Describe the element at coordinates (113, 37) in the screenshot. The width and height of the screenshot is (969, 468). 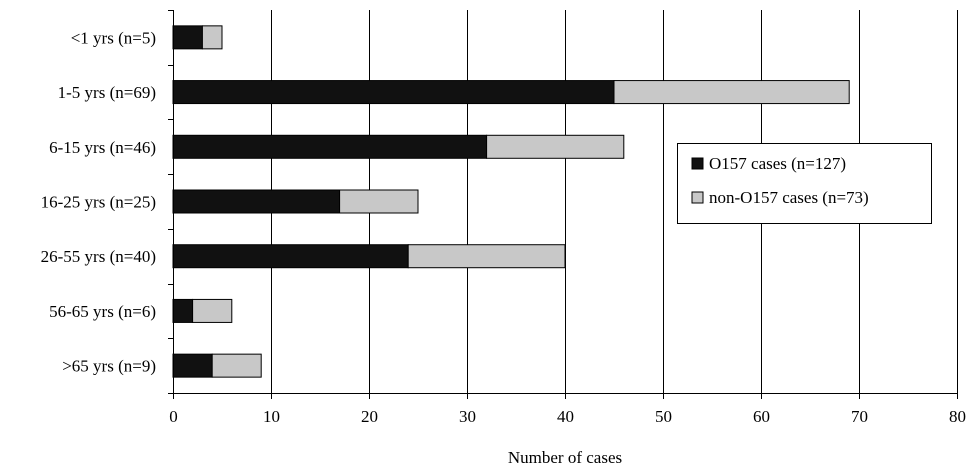
I see `y-category-label: <1 yrs (n=5)` at that location.